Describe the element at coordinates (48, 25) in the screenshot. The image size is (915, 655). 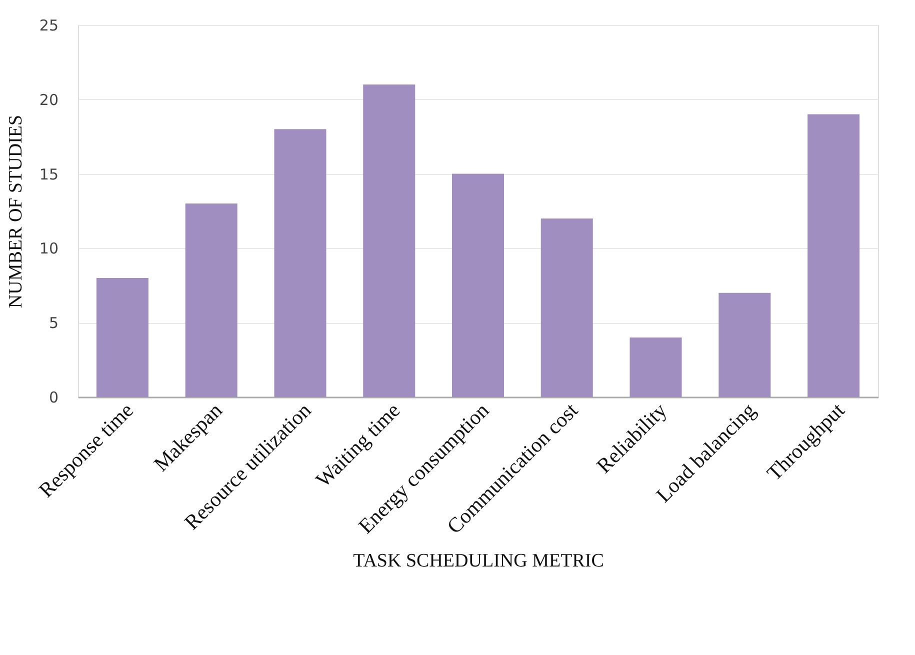
I see `y-tick-label: 25` at that location.